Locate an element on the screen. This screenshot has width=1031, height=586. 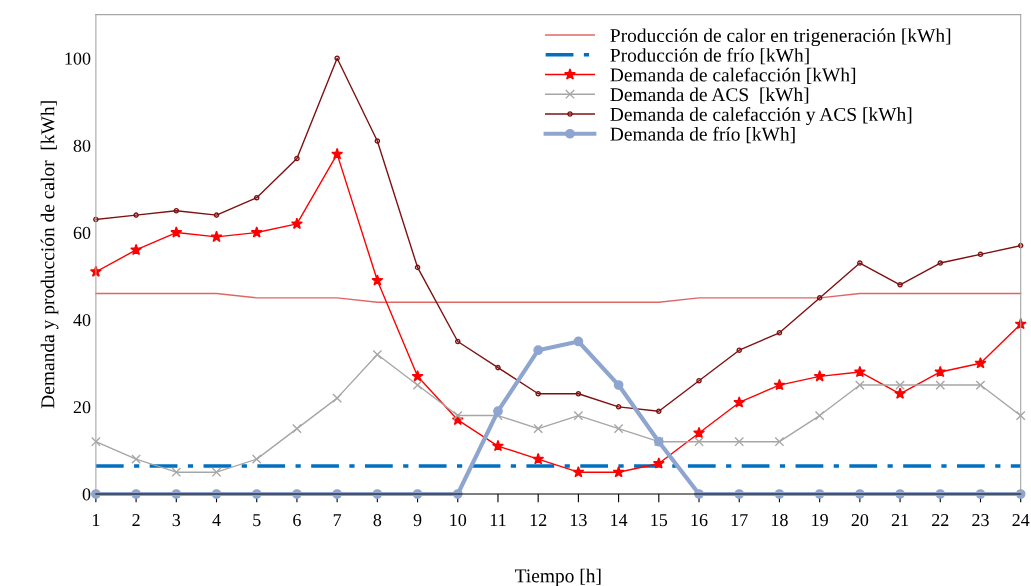
y-tick-label: 0 is located at coordinates (86, 494).